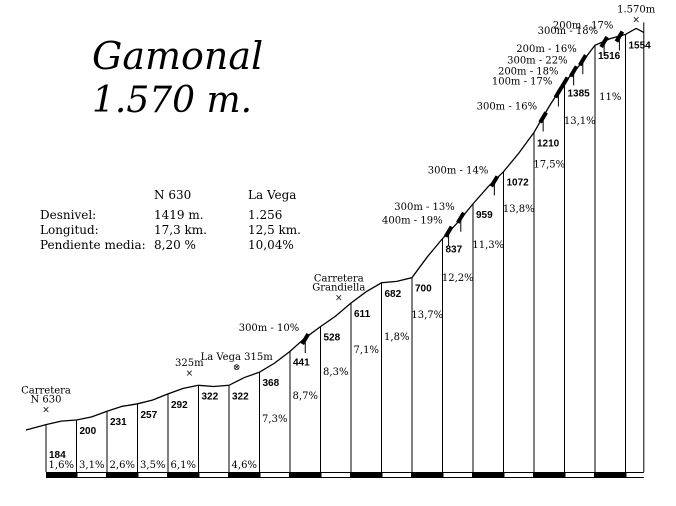 This screenshot has height=506, width=676. I want to click on stat-desnivel-n630: 1419 m., so click(179, 215).